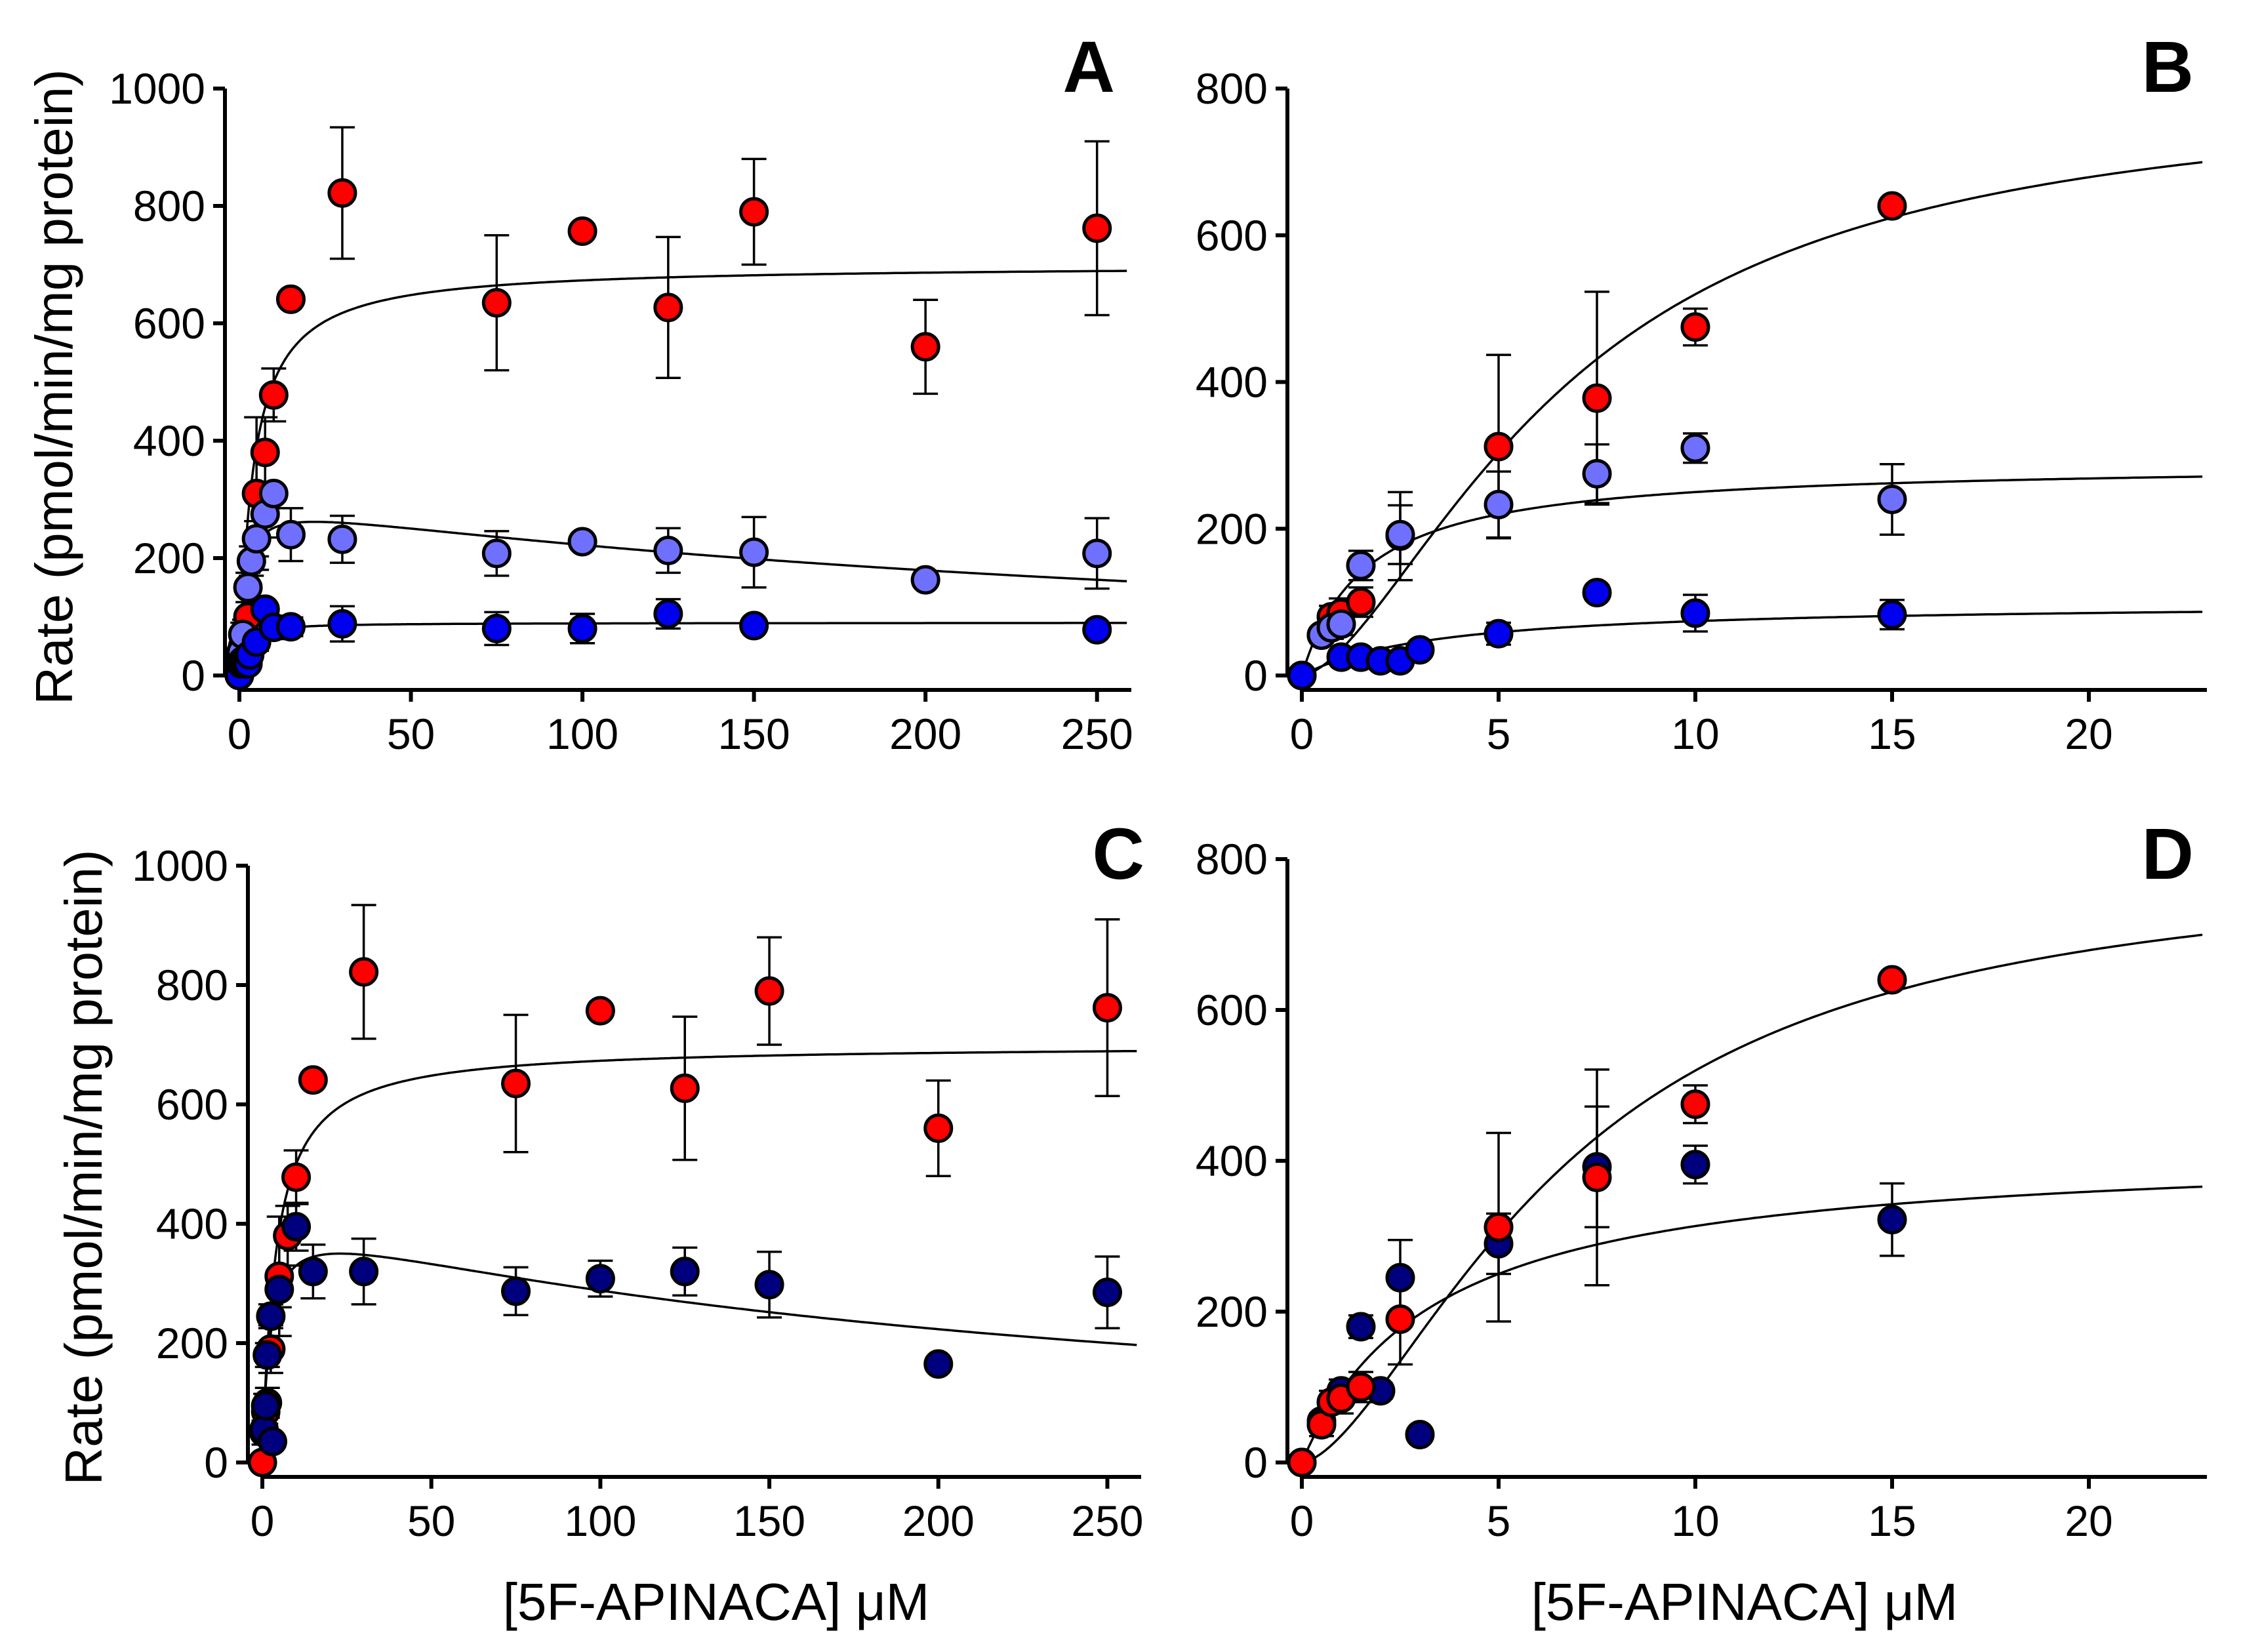 The height and width of the screenshot is (1652, 2241). What do you see at coordinates (1255, 1463) in the screenshot?
I see `panel-d-y-tick-label: 0` at bounding box center [1255, 1463].